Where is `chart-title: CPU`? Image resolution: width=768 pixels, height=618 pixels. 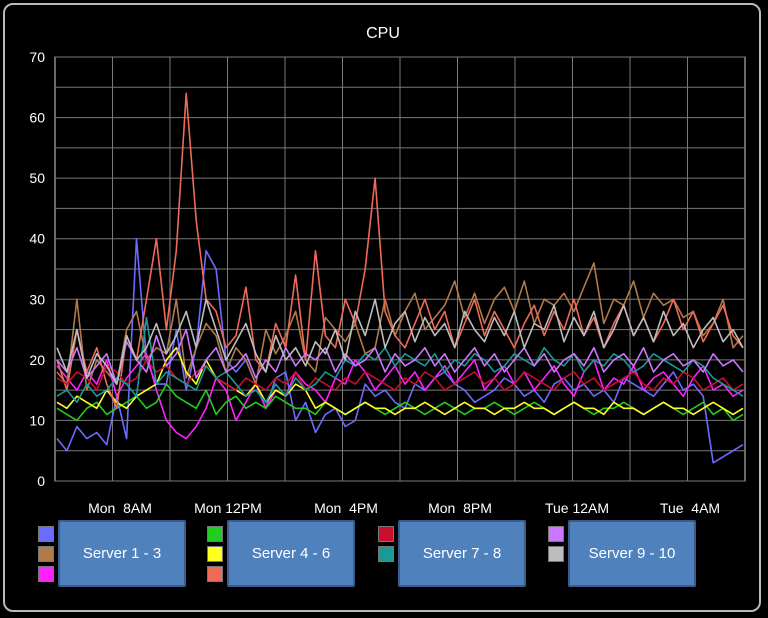 chart-title: CPU is located at coordinates (383, 33).